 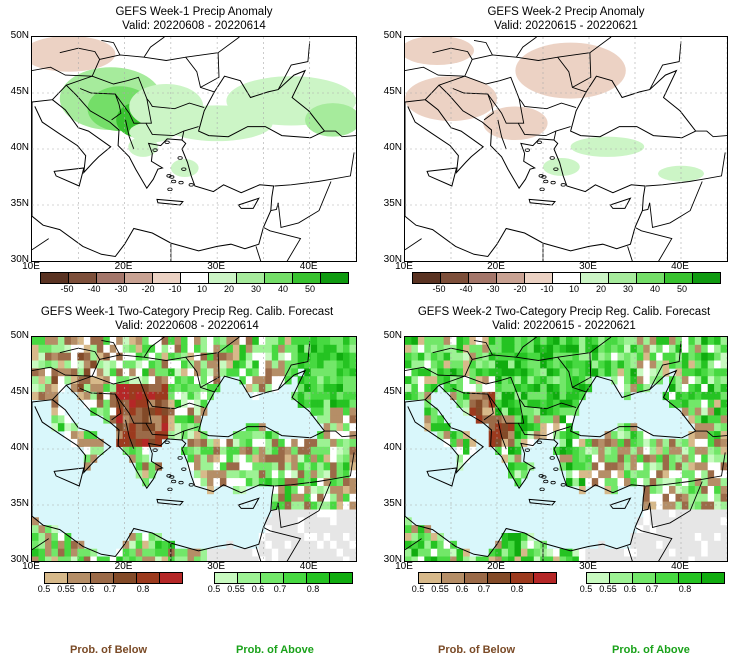 I want to click on colorbar-tick: 0.7, so click(x=484, y=589).